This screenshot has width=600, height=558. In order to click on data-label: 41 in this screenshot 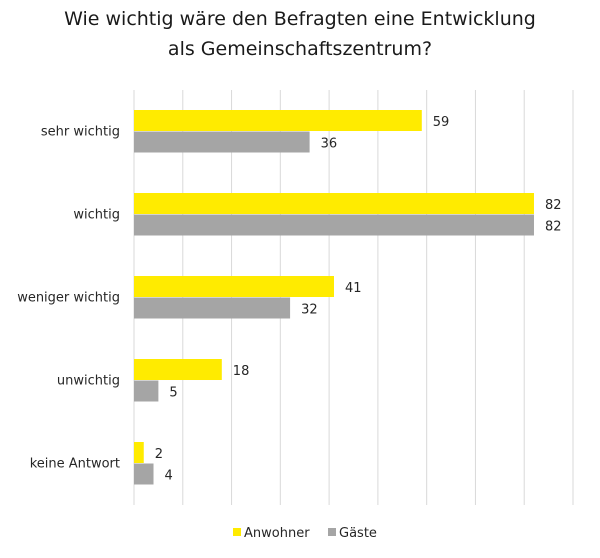, I will do `click(353, 288)`.